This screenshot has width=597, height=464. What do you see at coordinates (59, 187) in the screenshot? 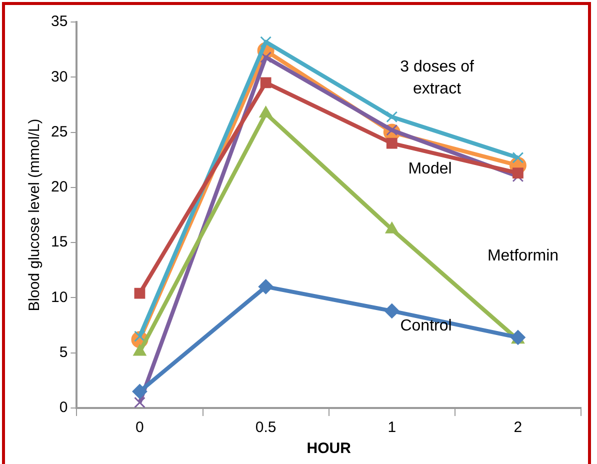
I see `y-tick-label: 20` at bounding box center [59, 187].